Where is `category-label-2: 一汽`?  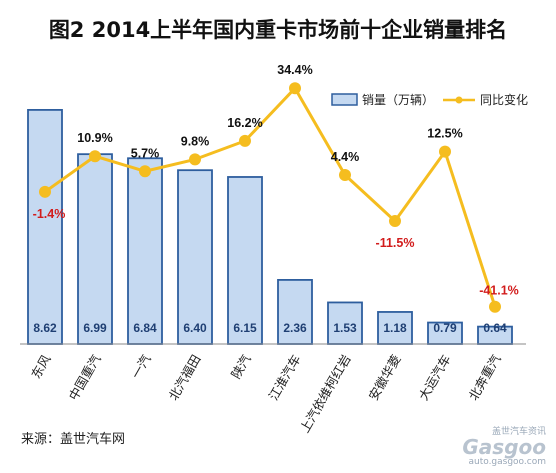 category-label-2: 一汽 is located at coordinates (141, 367).